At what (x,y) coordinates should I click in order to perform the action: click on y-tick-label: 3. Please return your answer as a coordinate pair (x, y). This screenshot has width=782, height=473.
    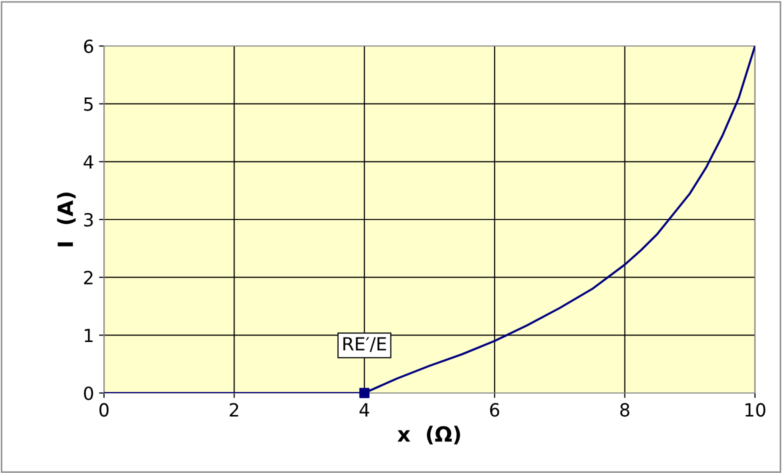
    Looking at the image, I should click on (88, 219).